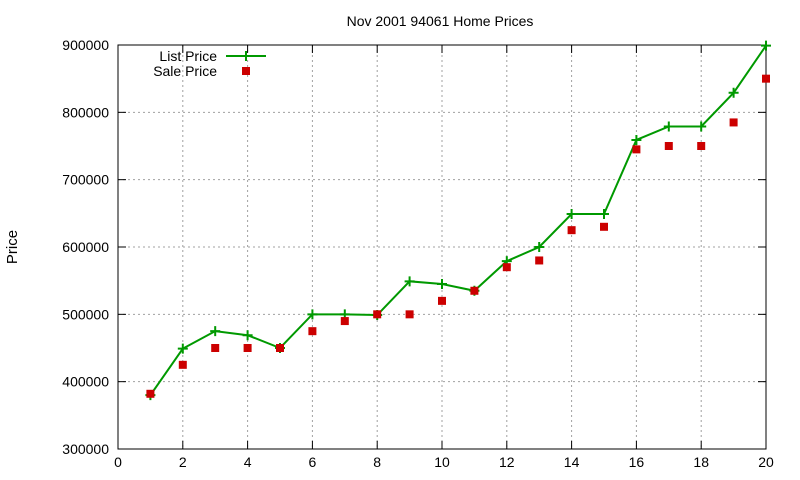 Image resolution: width=800 pixels, height=480 pixels. What do you see at coordinates (248, 462) in the screenshot?
I see `x-tick-label: 4` at bounding box center [248, 462].